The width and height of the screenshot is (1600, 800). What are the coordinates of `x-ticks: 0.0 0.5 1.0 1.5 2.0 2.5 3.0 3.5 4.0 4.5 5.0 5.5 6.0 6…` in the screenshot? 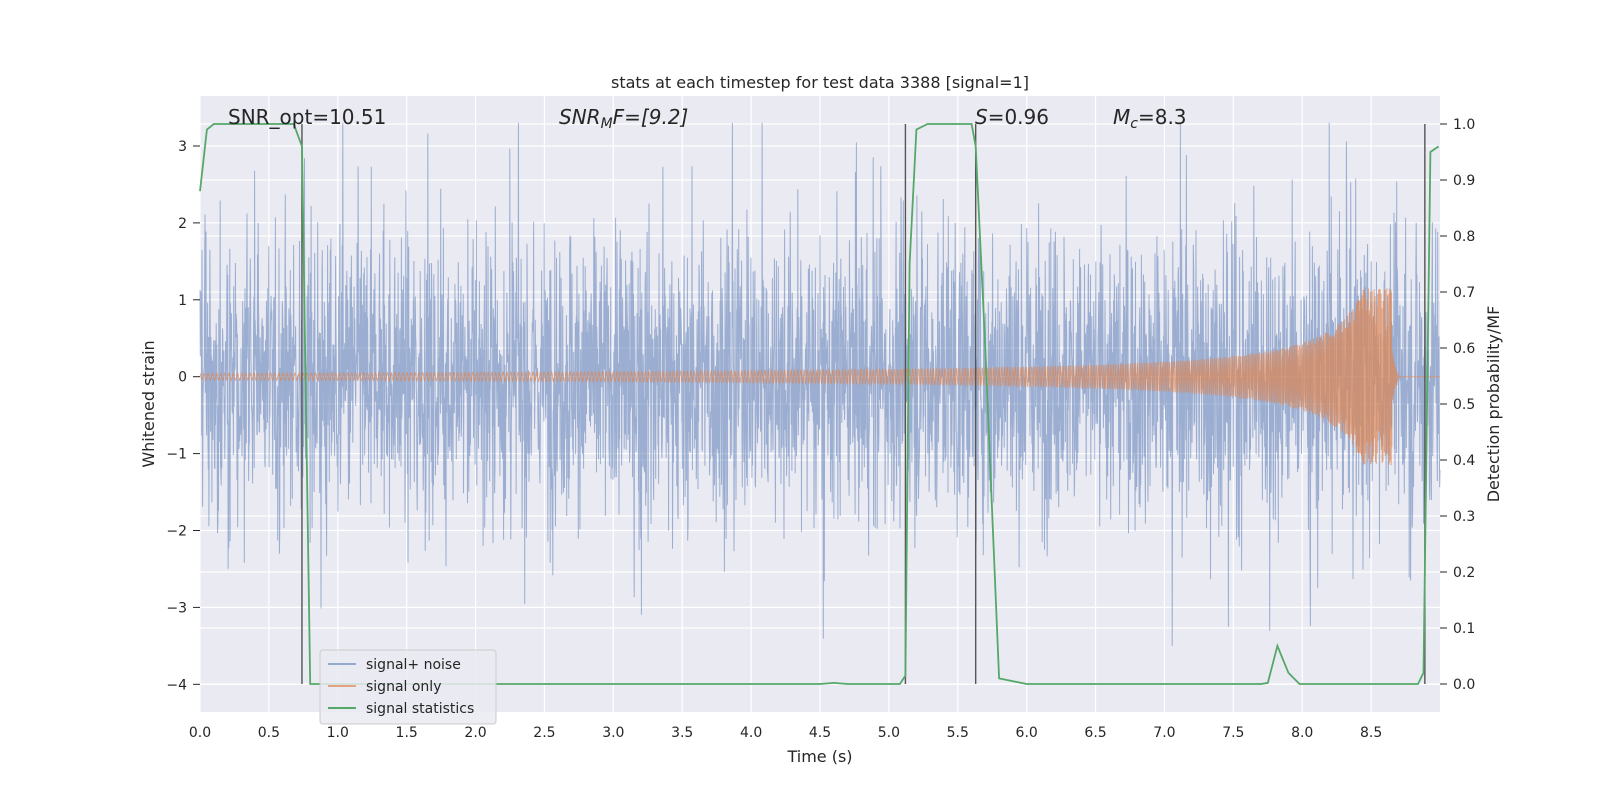 It's located at (785, 733).